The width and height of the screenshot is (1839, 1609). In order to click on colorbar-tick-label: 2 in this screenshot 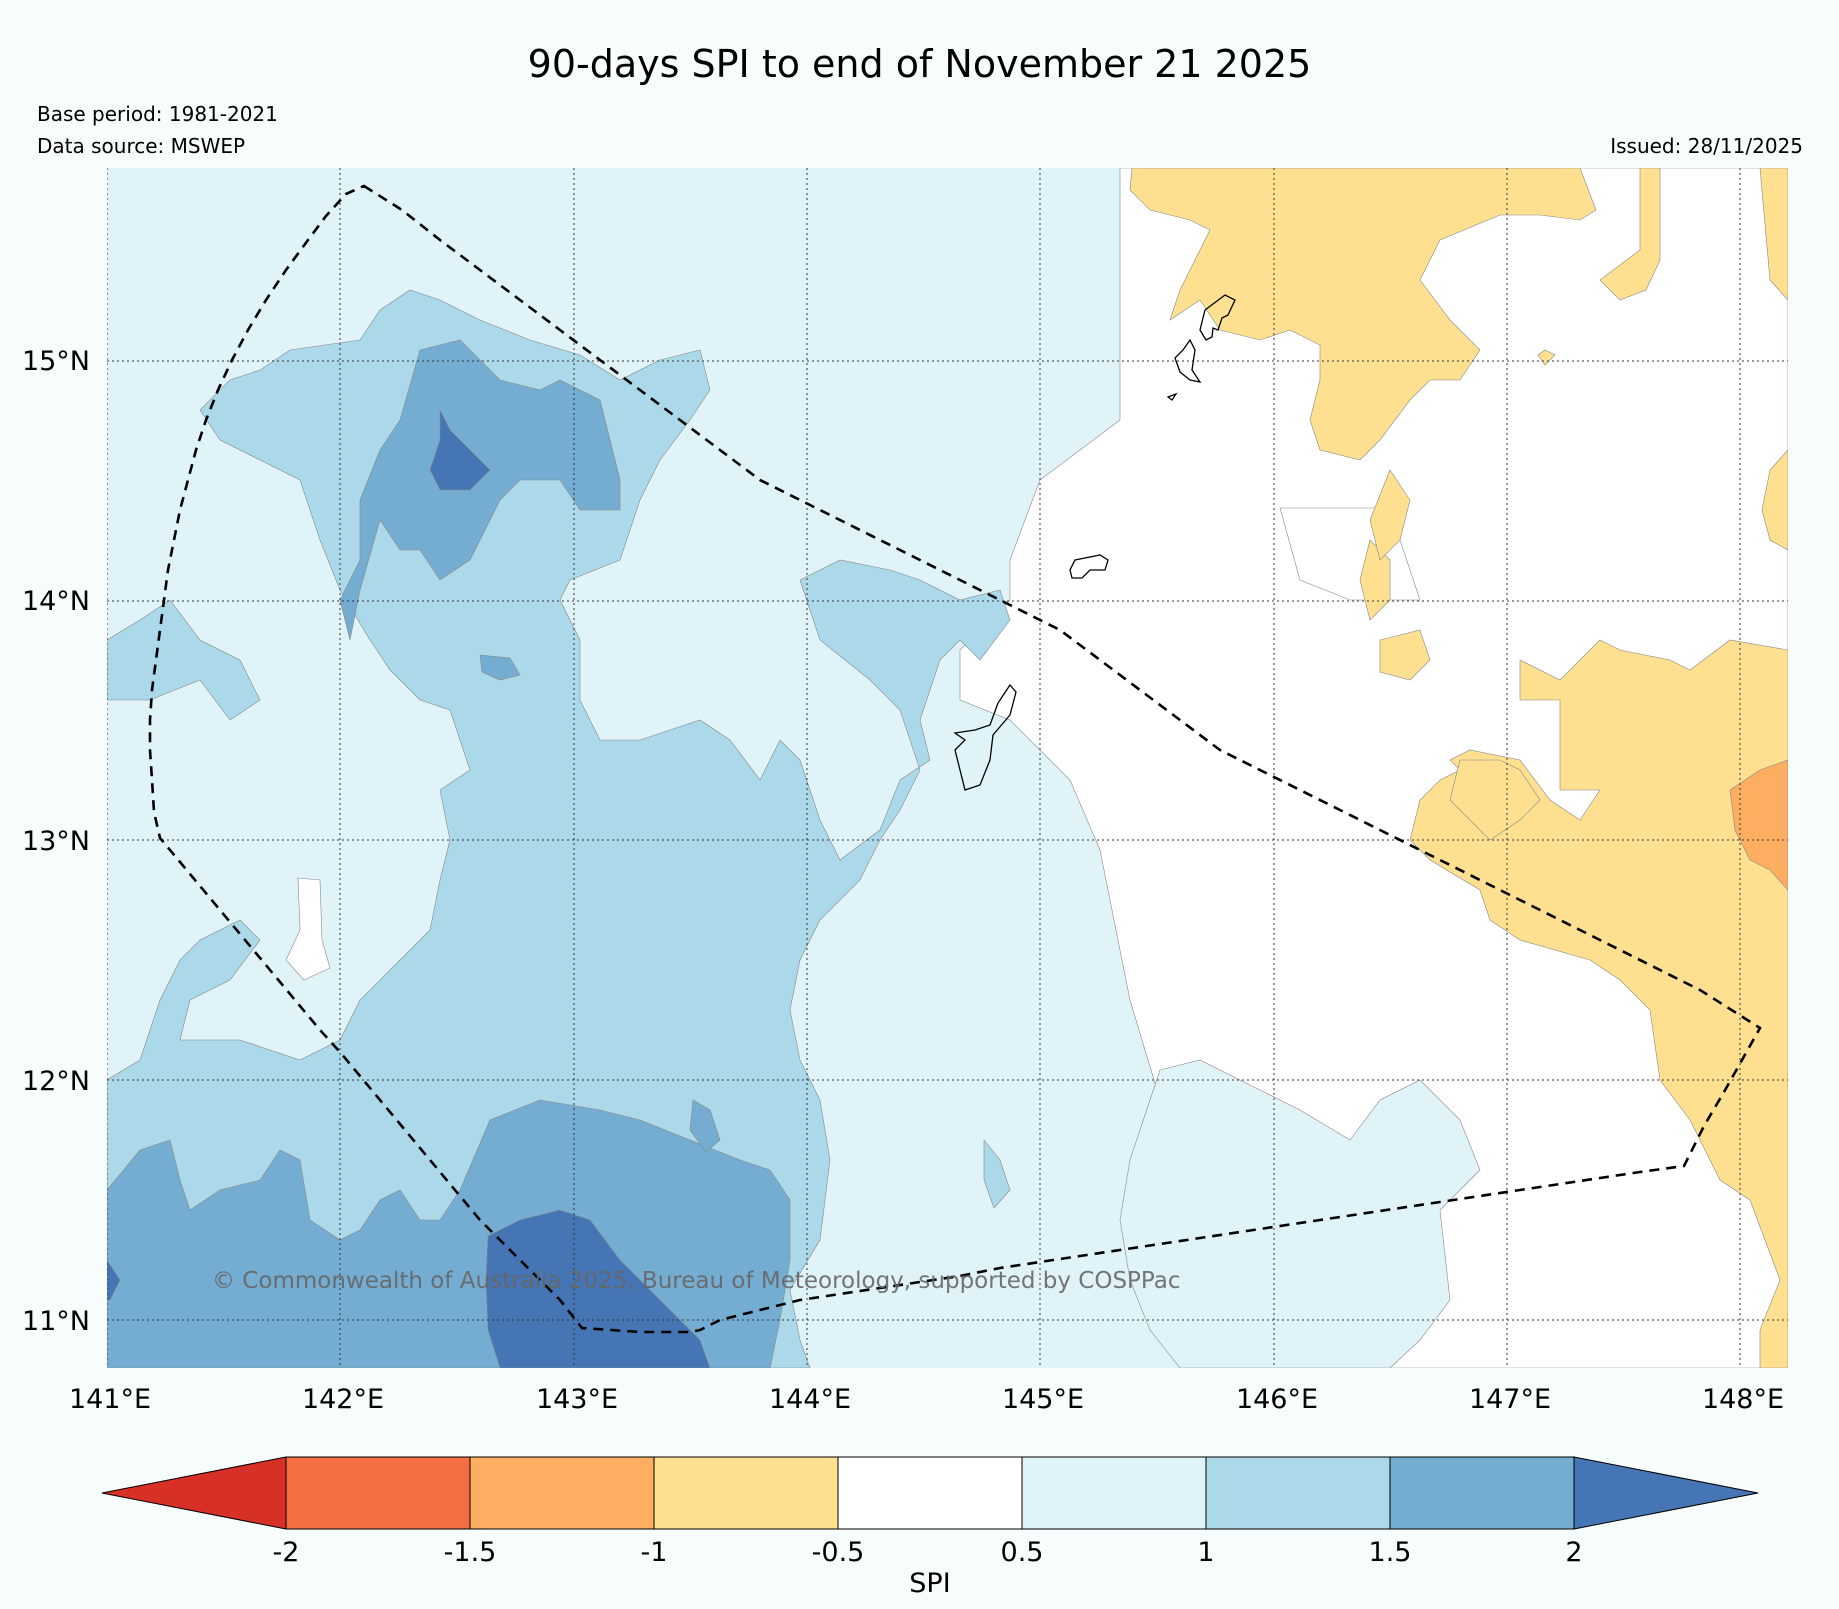, I will do `click(1573, 1552)`.